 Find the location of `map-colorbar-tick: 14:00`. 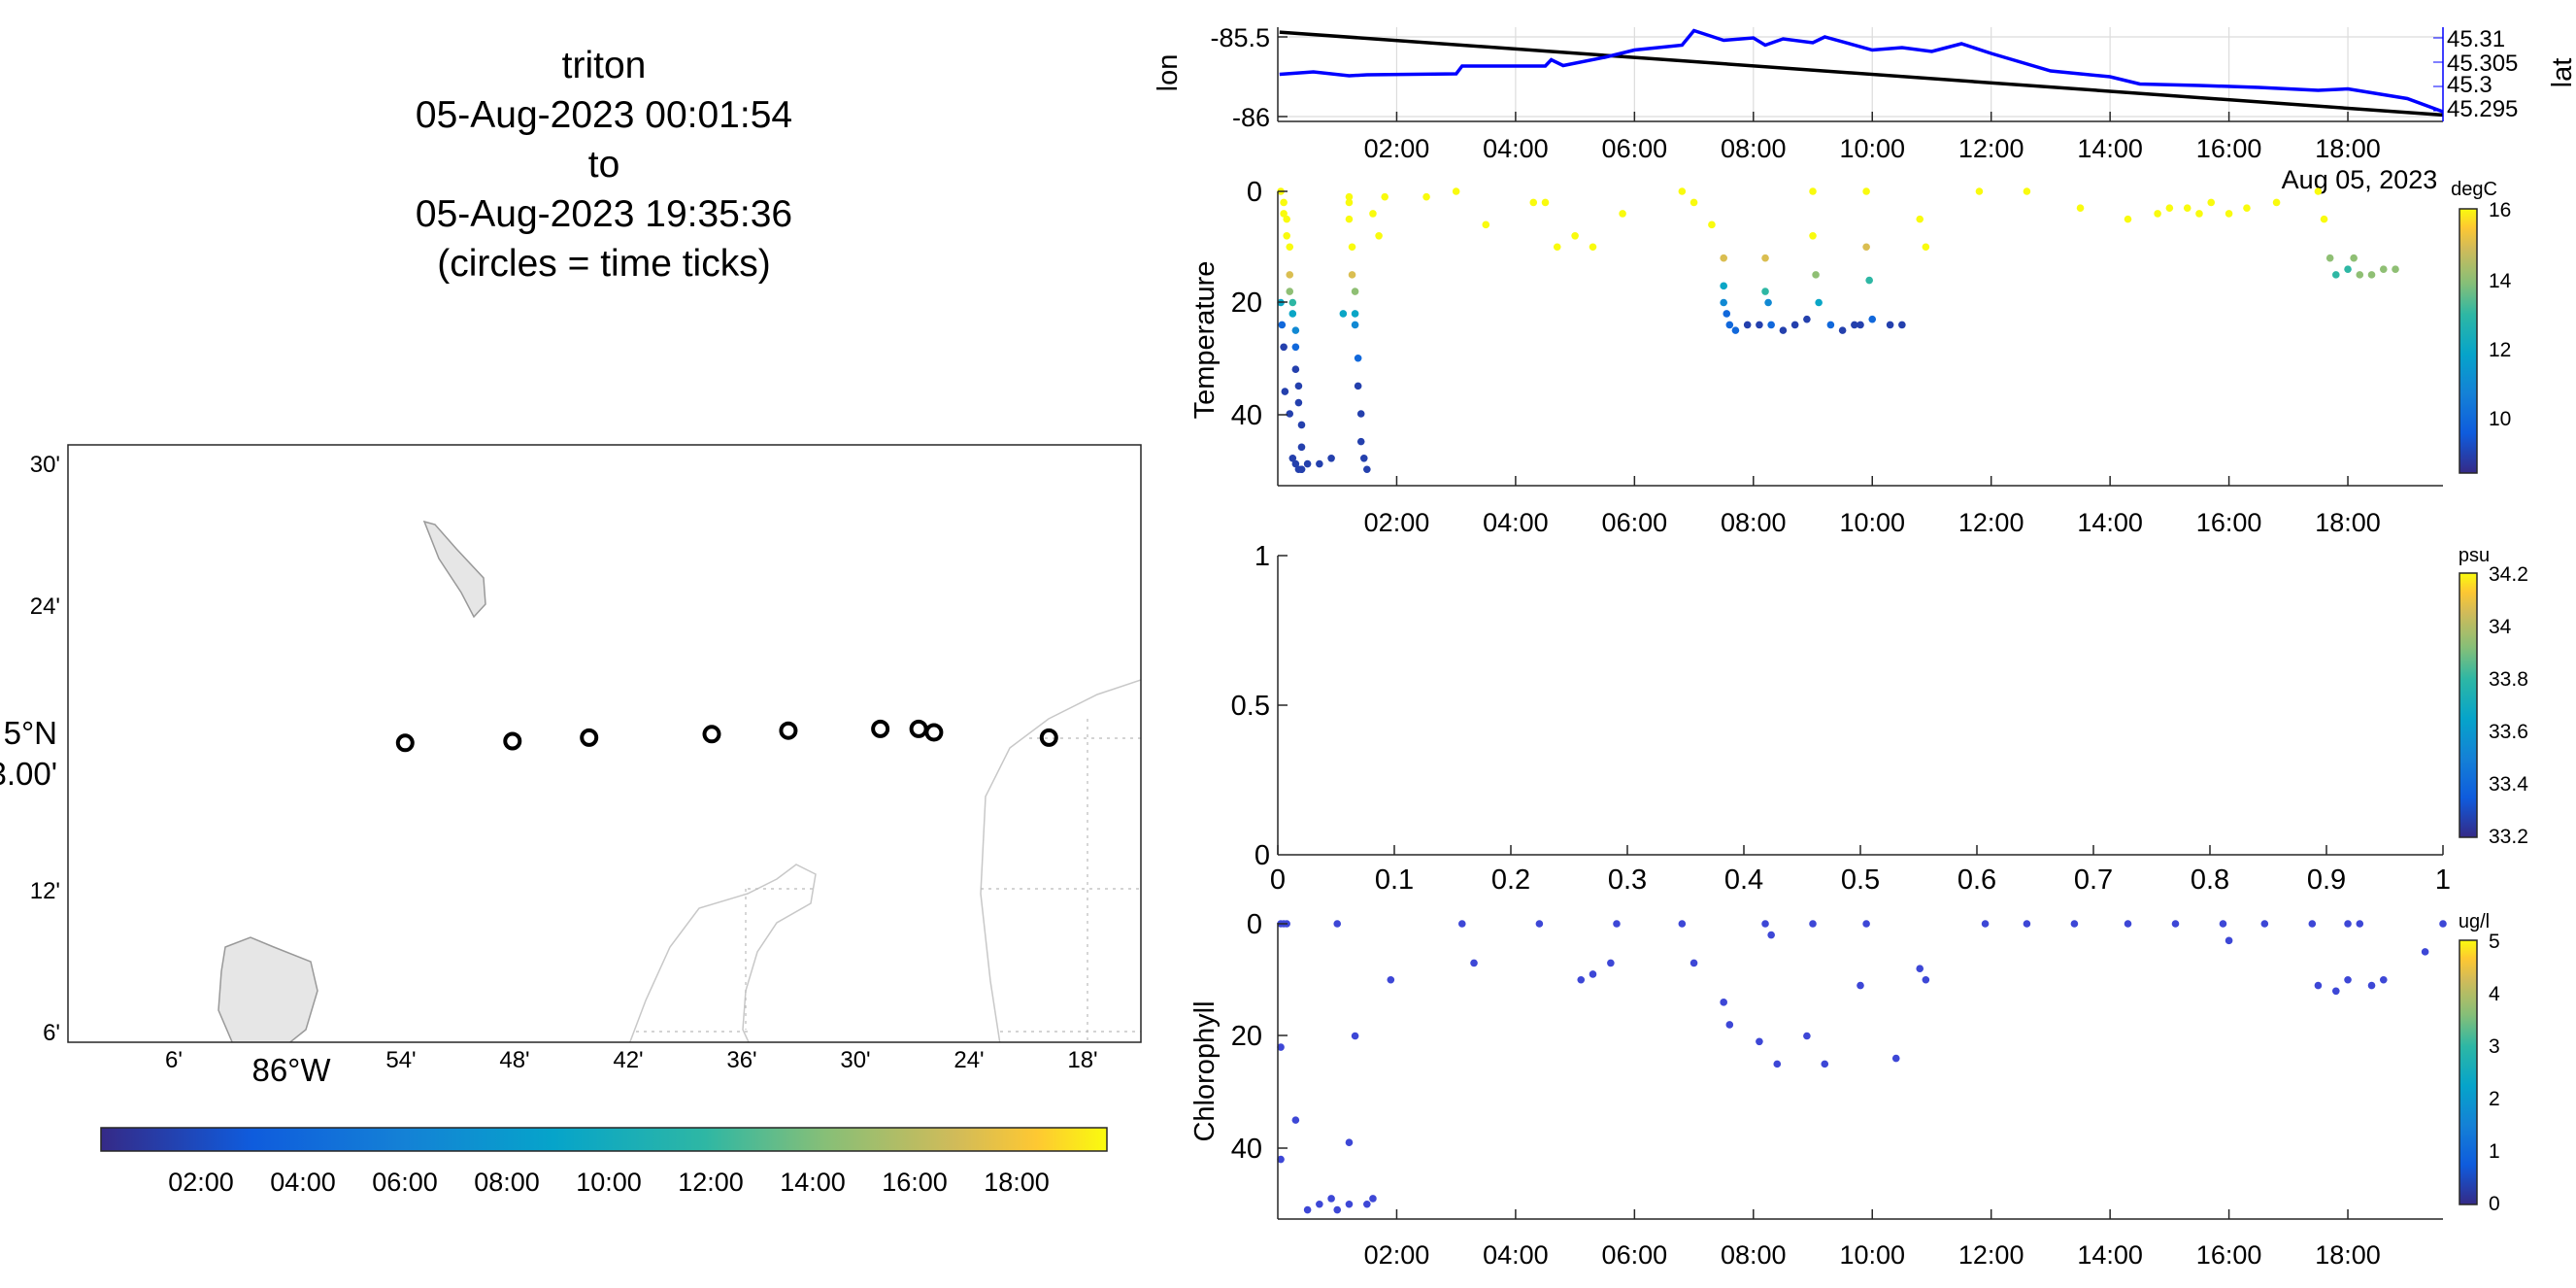

map-colorbar-tick: 14:00 is located at coordinates (813, 1182).